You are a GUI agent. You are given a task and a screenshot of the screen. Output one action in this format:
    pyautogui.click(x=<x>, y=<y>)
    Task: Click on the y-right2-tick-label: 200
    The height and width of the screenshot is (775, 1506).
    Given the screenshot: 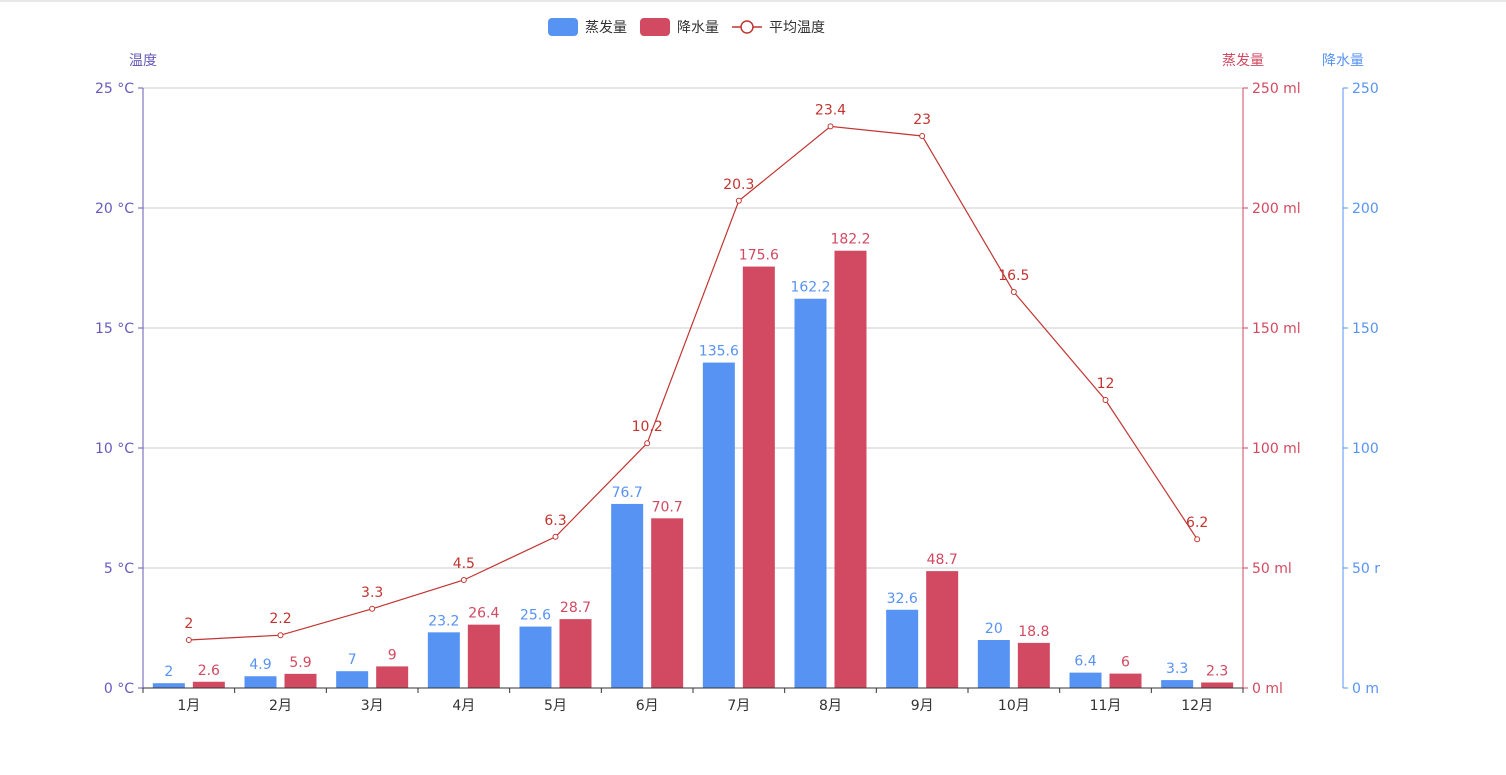 What is the action you would take?
    pyautogui.click(x=1365, y=209)
    